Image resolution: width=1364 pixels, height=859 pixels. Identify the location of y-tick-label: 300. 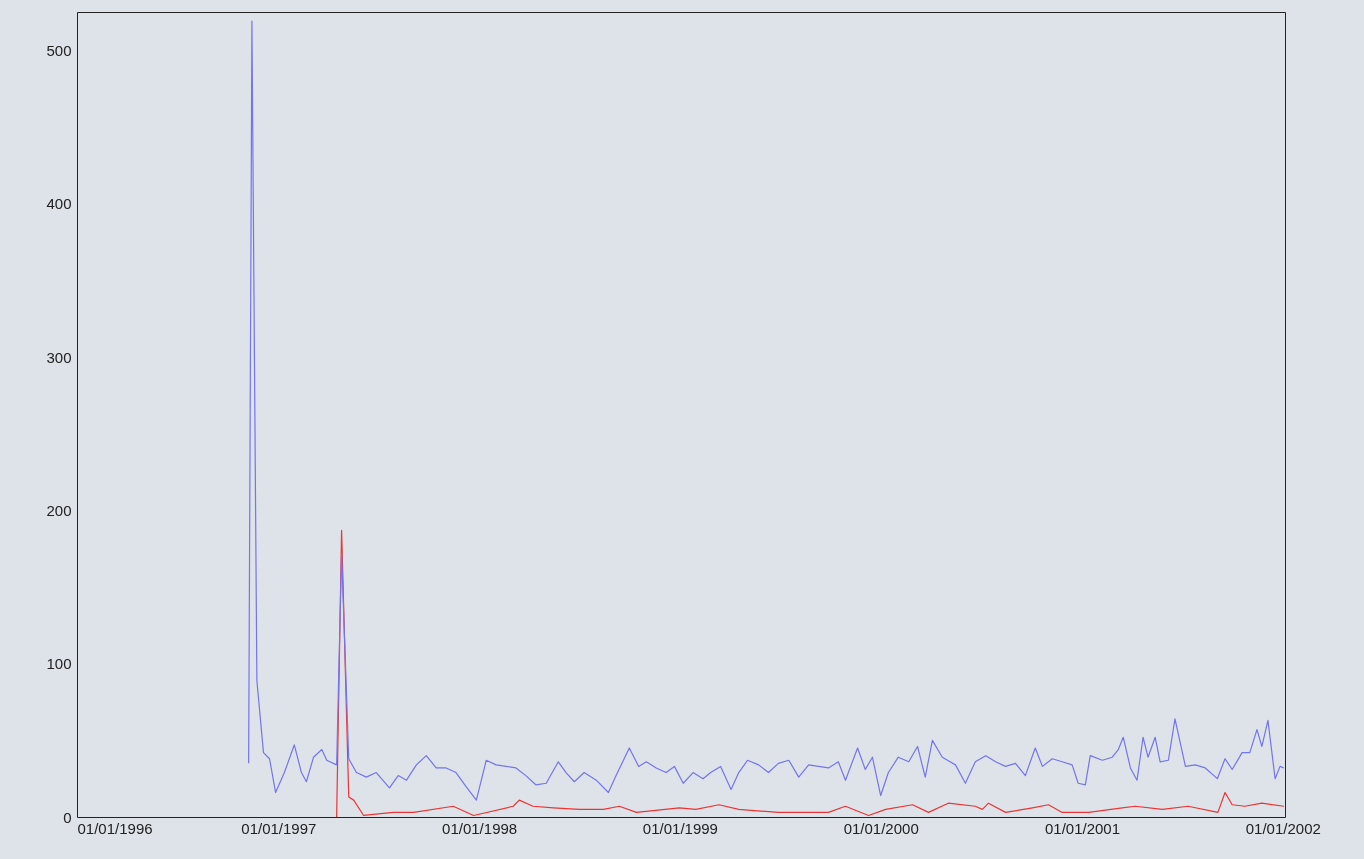
(59, 357).